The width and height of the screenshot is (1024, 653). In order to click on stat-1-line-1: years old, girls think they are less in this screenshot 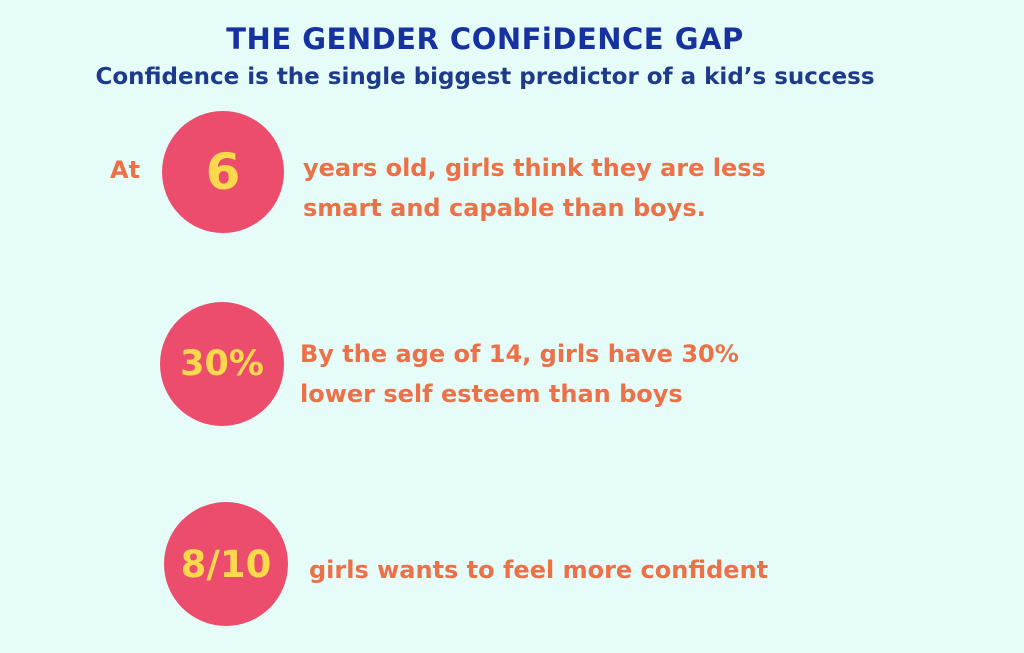, I will do `click(534, 168)`.